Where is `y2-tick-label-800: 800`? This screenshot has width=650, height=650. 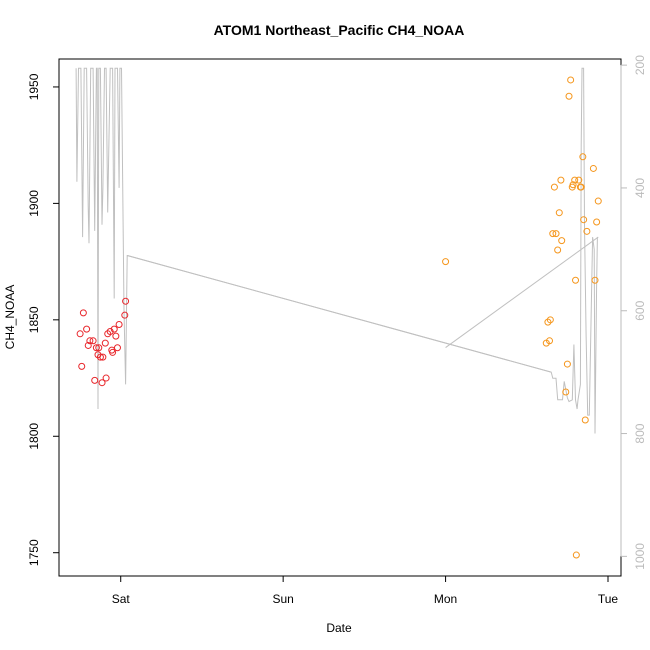 y2-tick-label-800: 800 is located at coordinates (640, 433).